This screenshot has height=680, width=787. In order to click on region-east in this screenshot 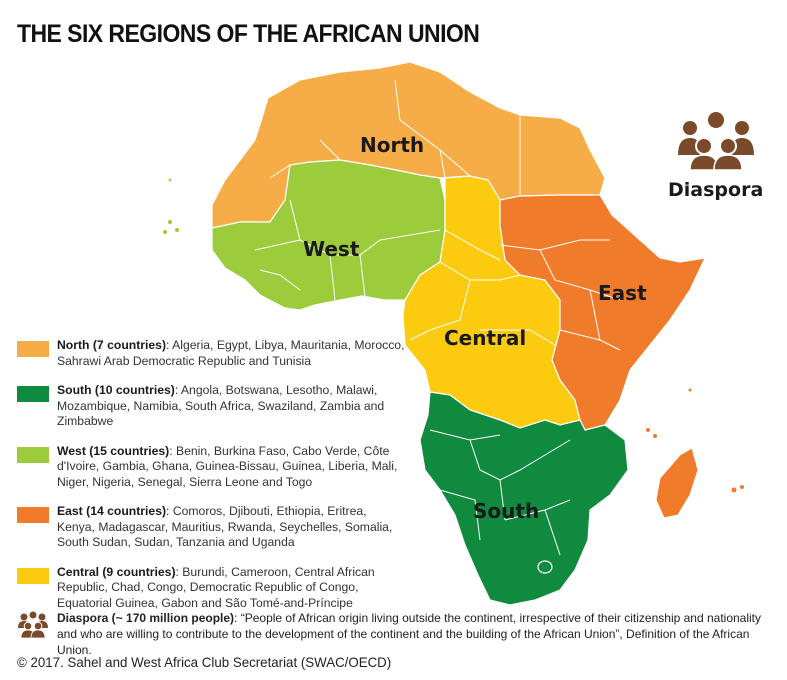, I will do `click(603, 312)`.